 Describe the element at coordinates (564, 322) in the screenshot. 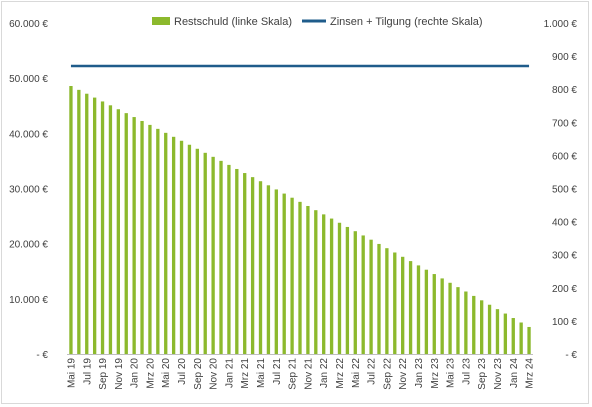

I see `right-axis-tick-label: 100 €` at that location.